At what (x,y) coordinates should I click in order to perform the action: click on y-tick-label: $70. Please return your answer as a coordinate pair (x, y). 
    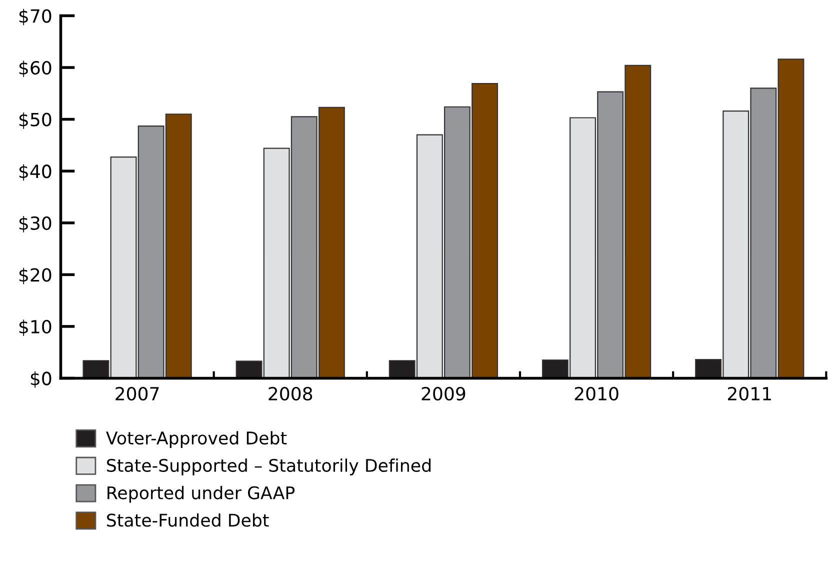
    Looking at the image, I should click on (35, 17).